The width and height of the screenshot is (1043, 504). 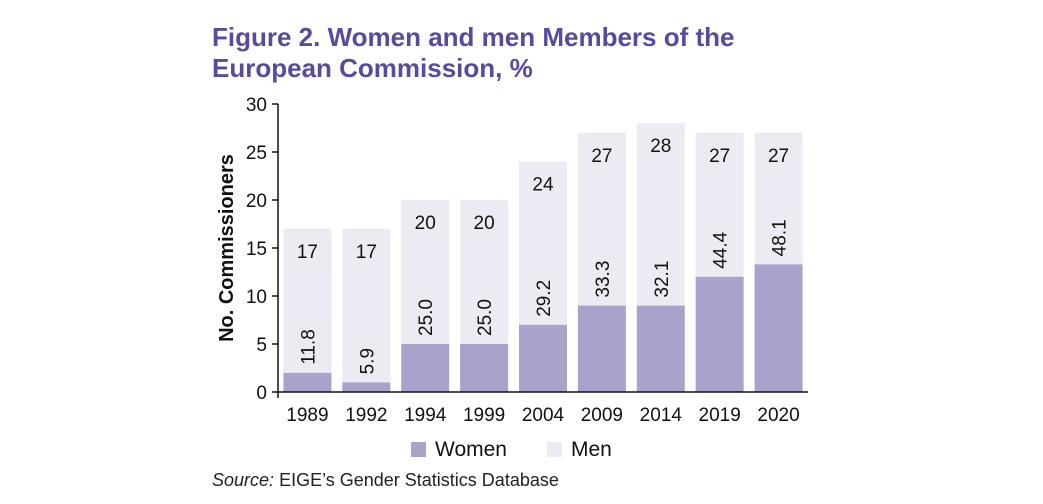 What do you see at coordinates (660, 348) in the screenshot?
I see `bar-women-2014` at bounding box center [660, 348].